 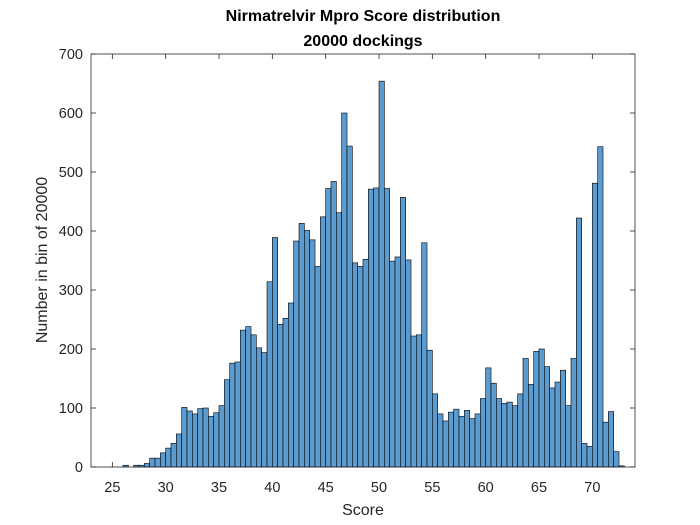 I want to click on y-tick-label: 100, so click(x=71, y=409).